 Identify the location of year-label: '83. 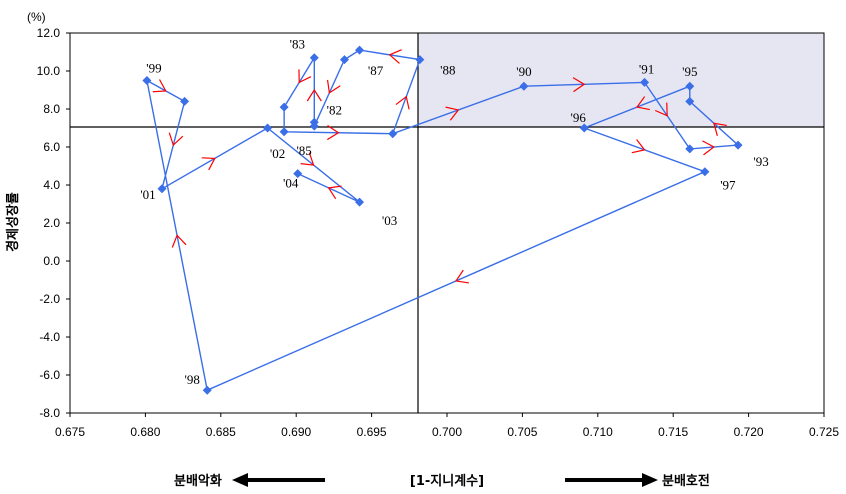
(297, 44).